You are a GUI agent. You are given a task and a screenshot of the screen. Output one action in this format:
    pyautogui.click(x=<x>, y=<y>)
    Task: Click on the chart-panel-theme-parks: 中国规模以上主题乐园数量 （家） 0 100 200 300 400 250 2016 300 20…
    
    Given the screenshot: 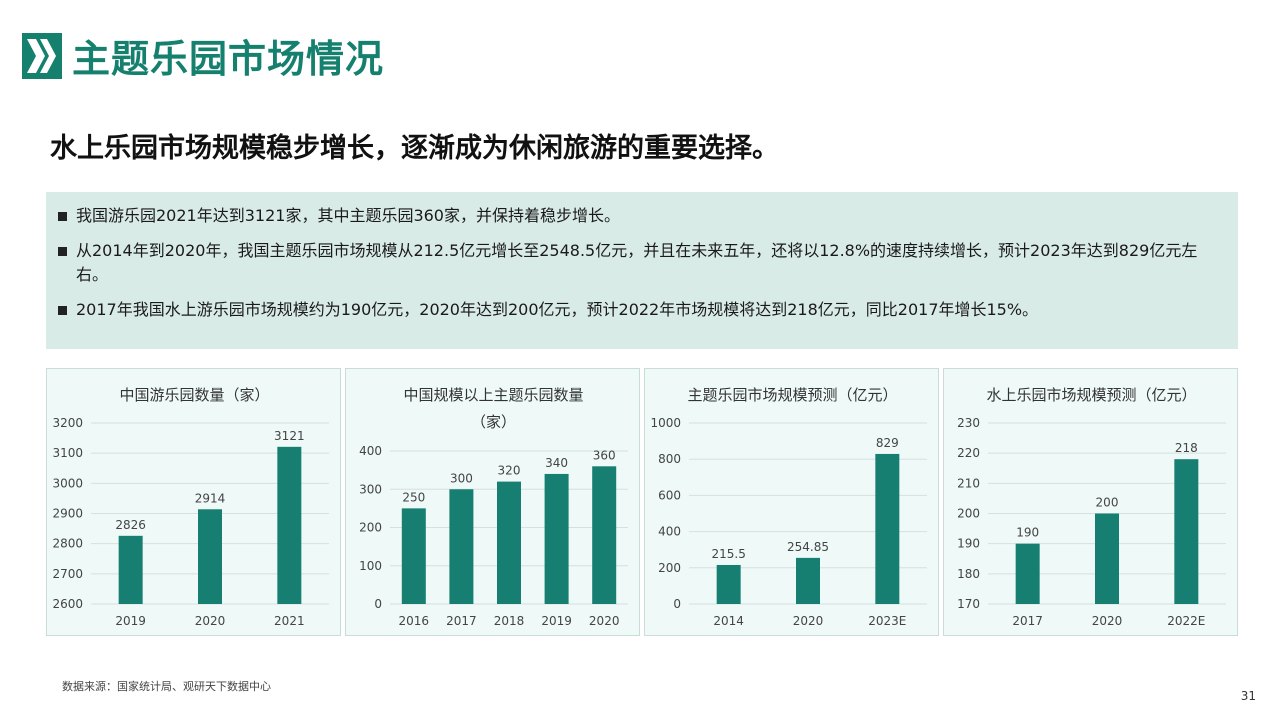 What is the action you would take?
    pyautogui.click(x=492, y=502)
    